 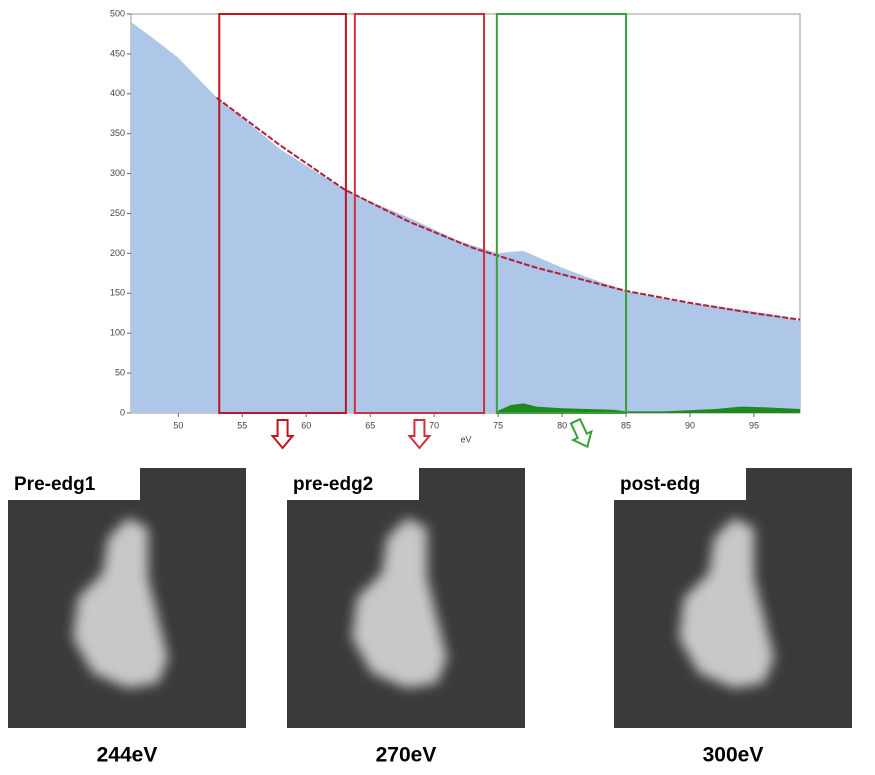 I want to click on x-tick-label: 50, so click(x=178, y=425).